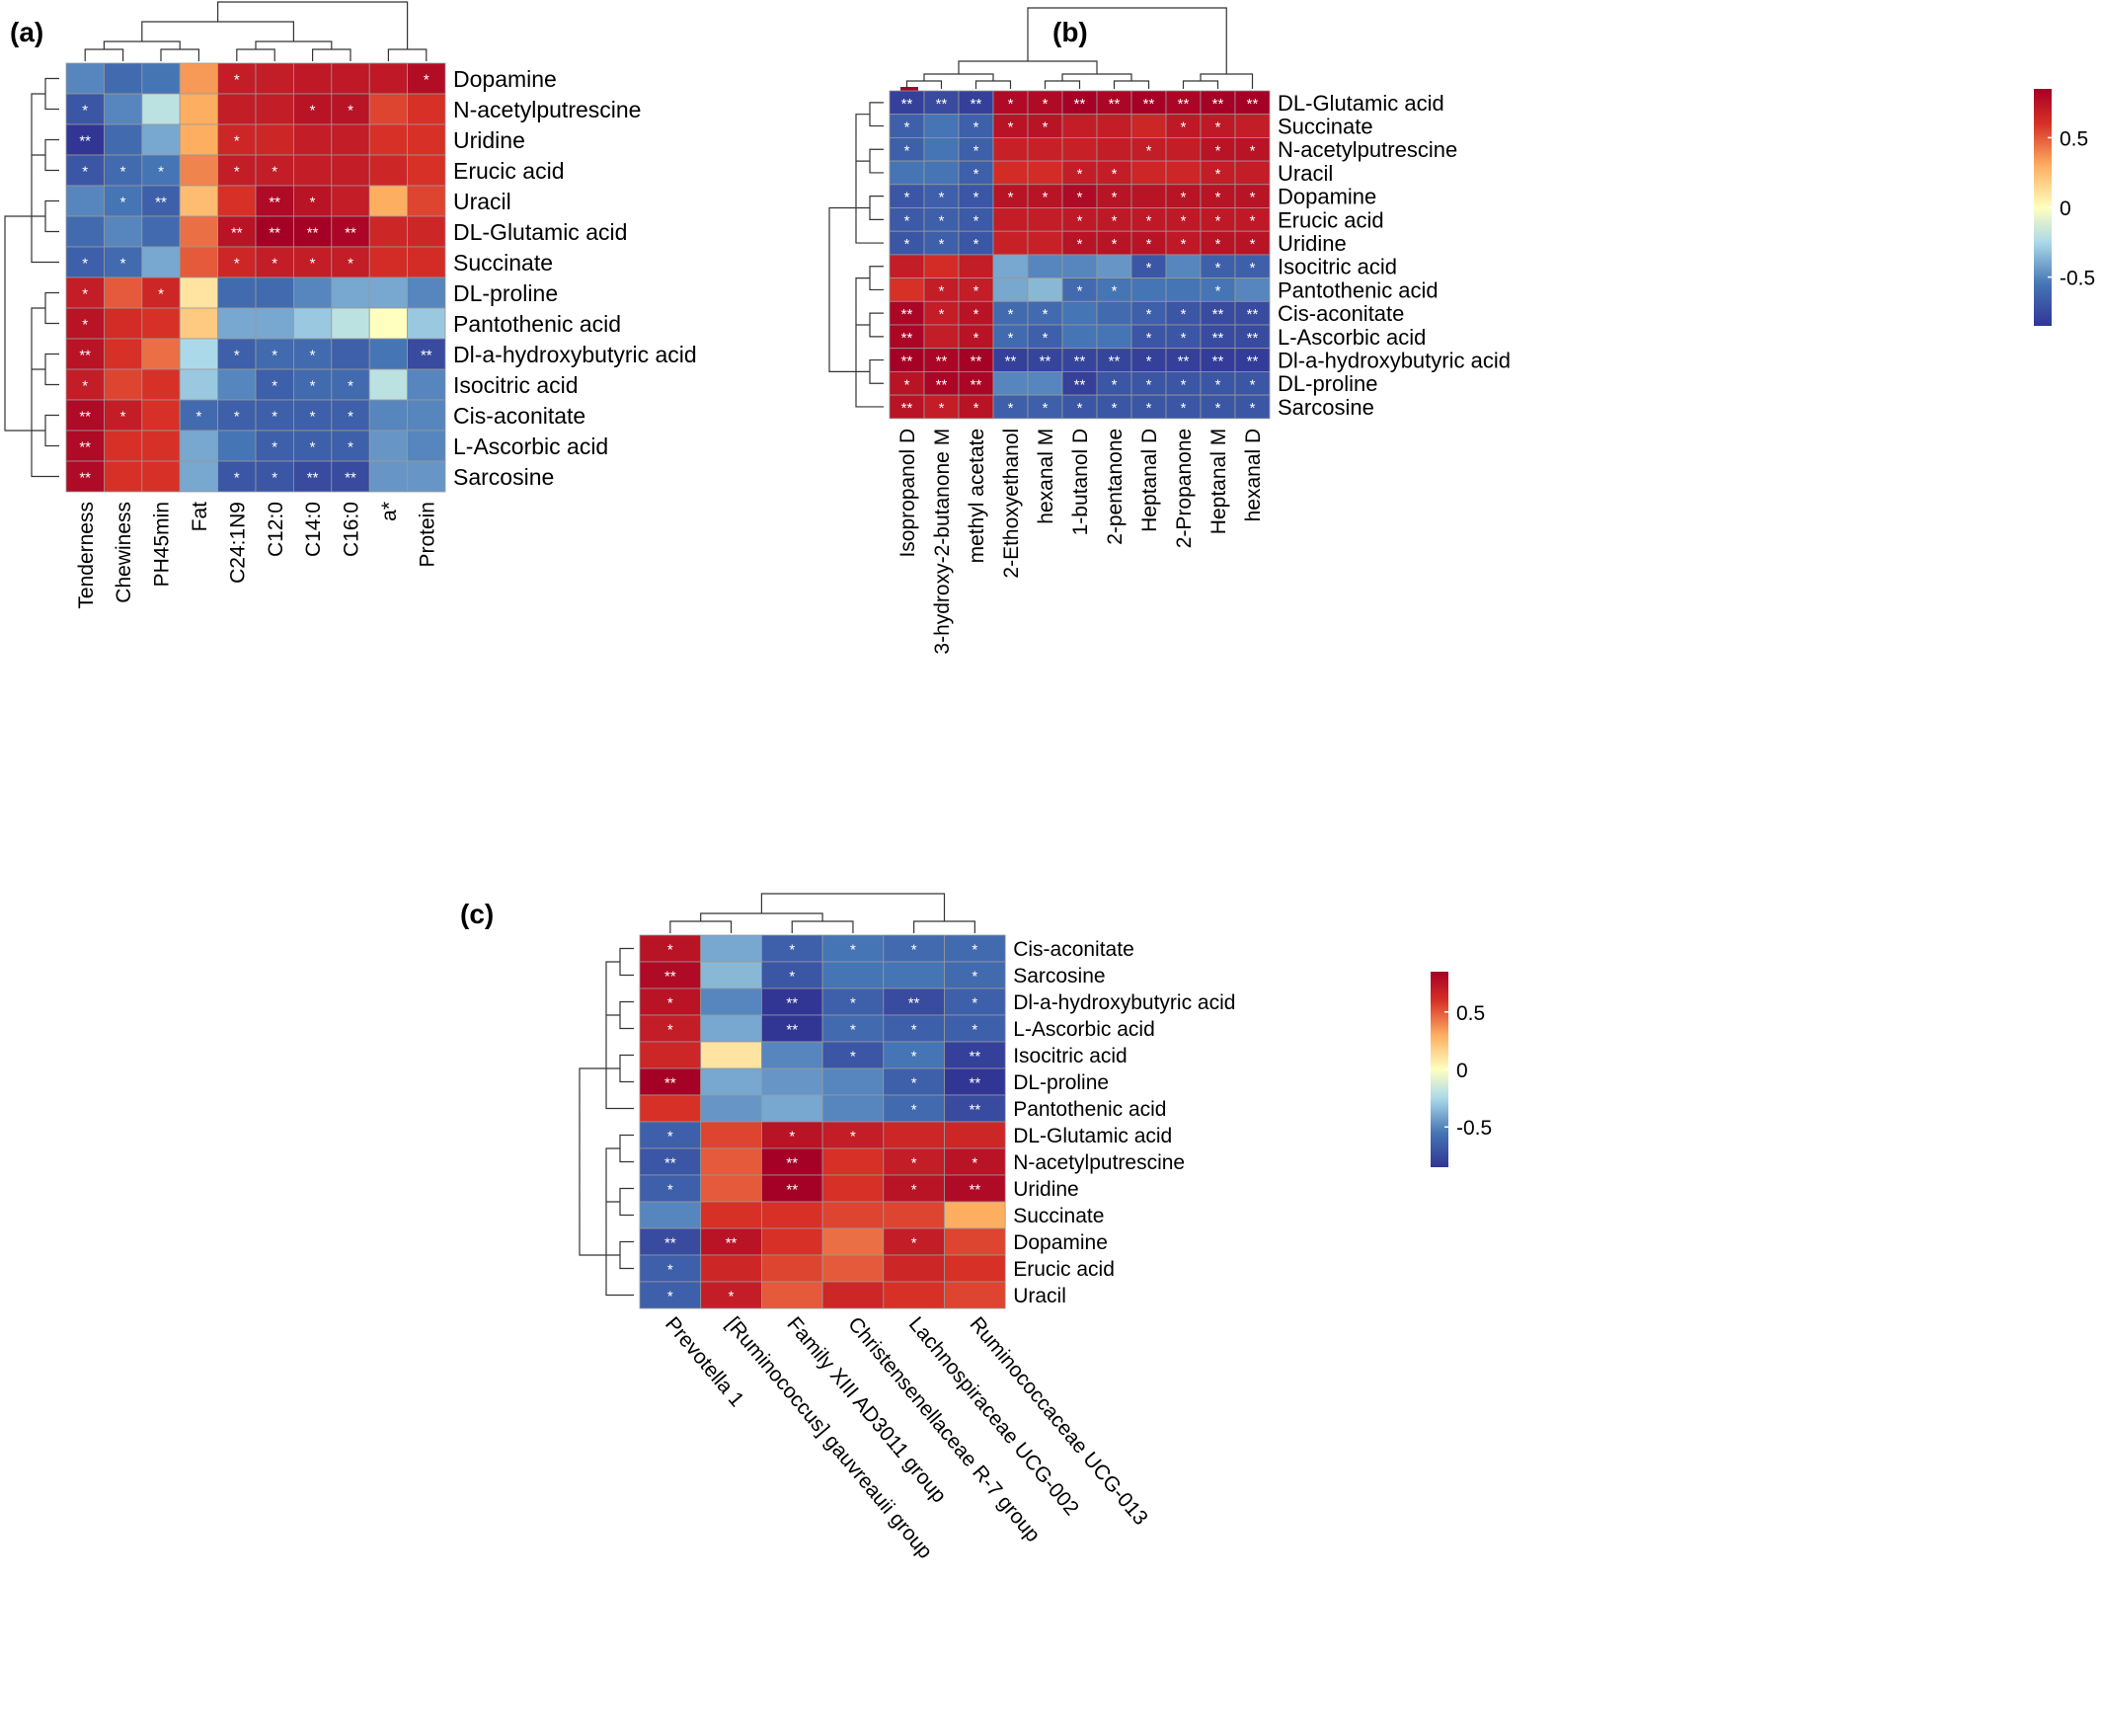 Image resolution: width=2101 pixels, height=1736 pixels. What do you see at coordinates (26, 32) in the screenshot?
I see `panel-label: (a)` at bounding box center [26, 32].